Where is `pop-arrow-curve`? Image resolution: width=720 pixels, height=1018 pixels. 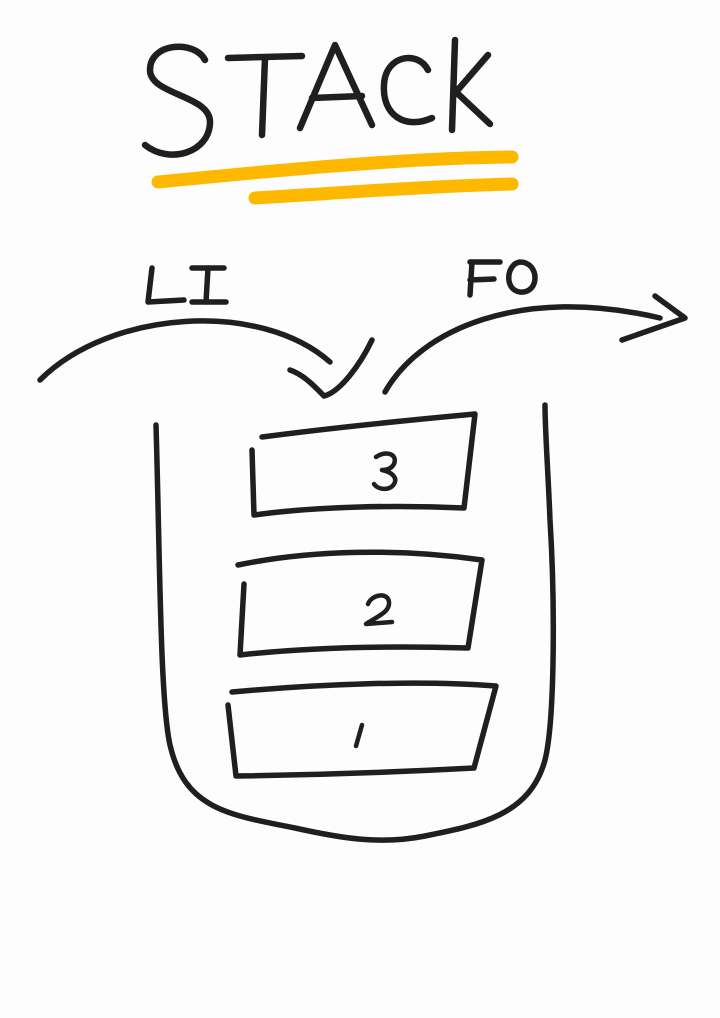 pop-arrow-curve is located at coordinates (522, 349).